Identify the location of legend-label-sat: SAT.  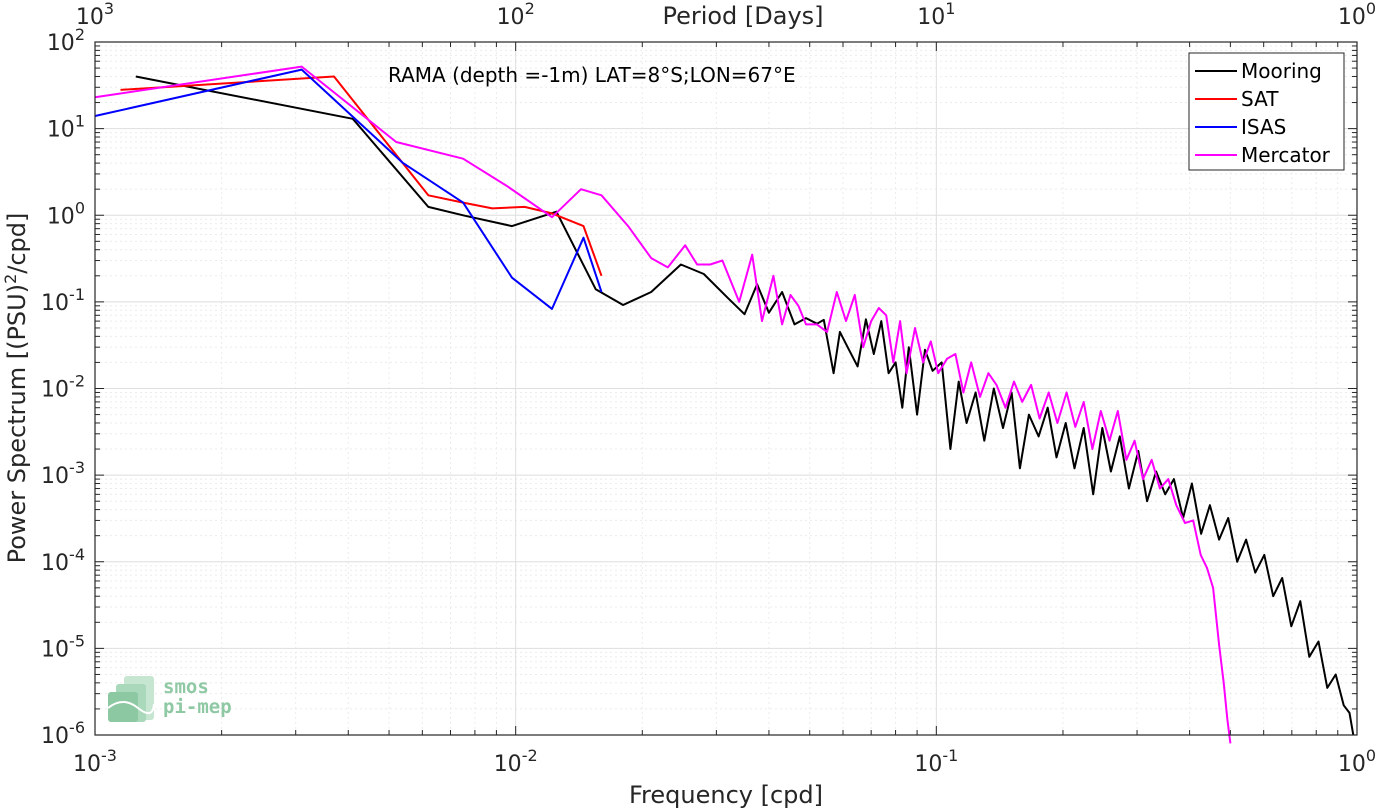
(1260, 99).